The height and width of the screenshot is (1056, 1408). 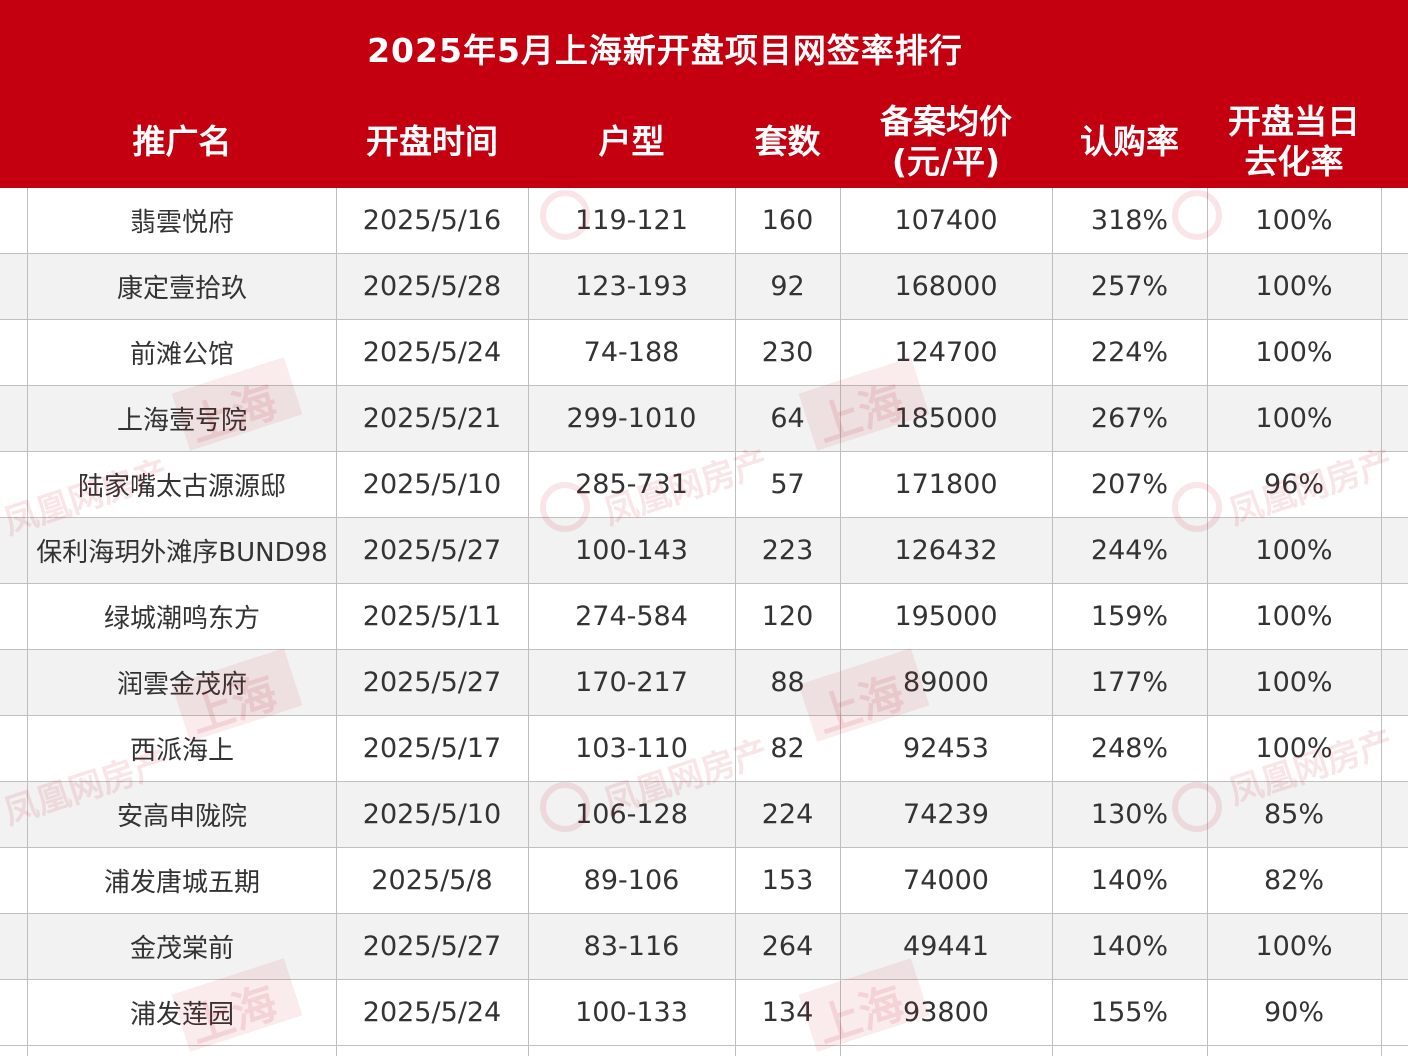 What do you see at coordinates (946, 418) in the screenshot?
I see `cell-avg-price: 185000` at bounding box center [946, 418].